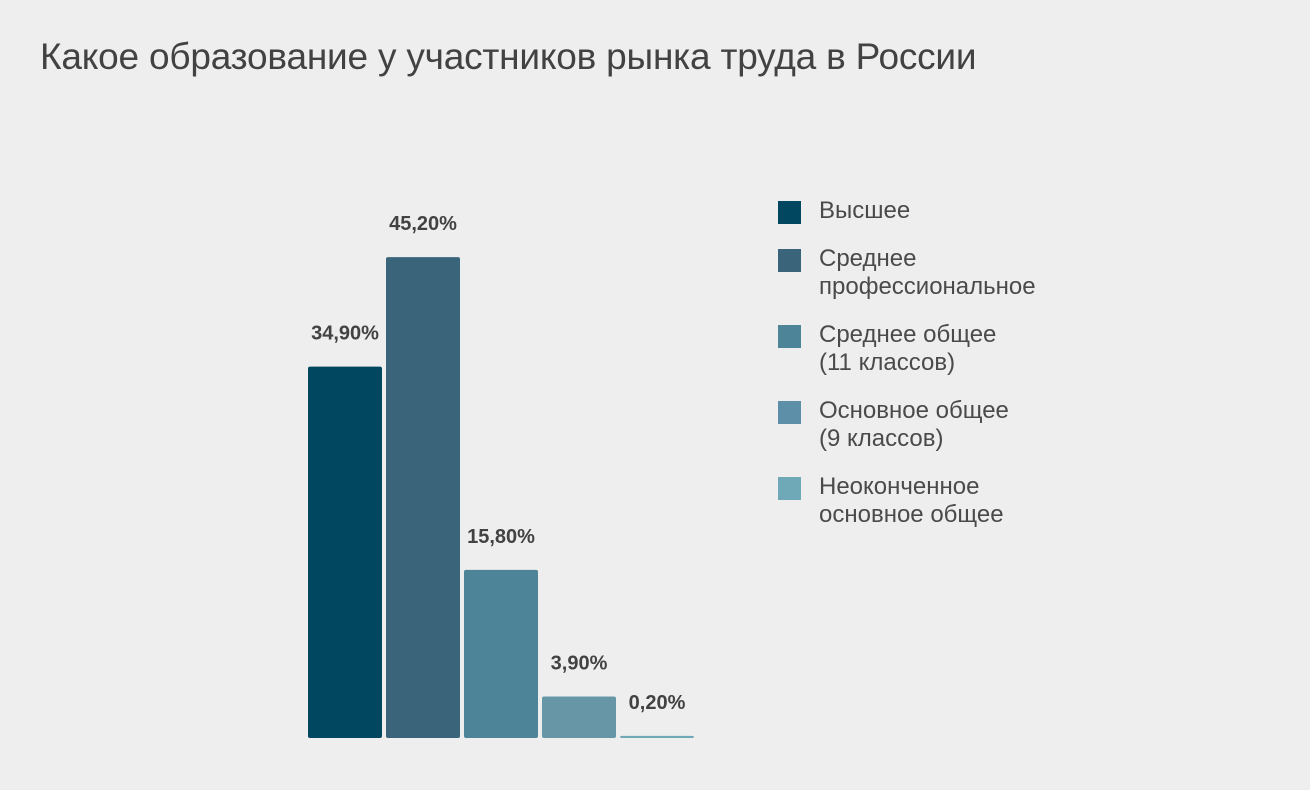 This screenshot has height=790, width=1310. I want to click on legend-label: Среднее общее (11 классов), so click(908, 348).